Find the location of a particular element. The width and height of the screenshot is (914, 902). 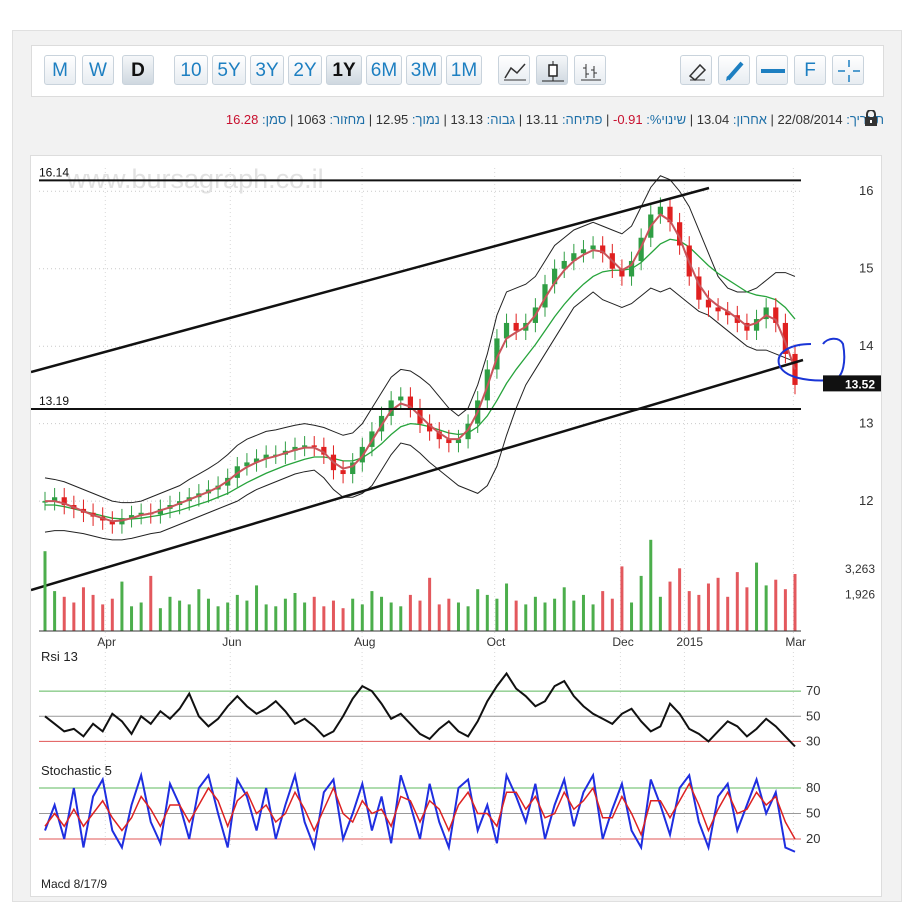

range-3y-button: 3Y is located at coordinates (267, 70).